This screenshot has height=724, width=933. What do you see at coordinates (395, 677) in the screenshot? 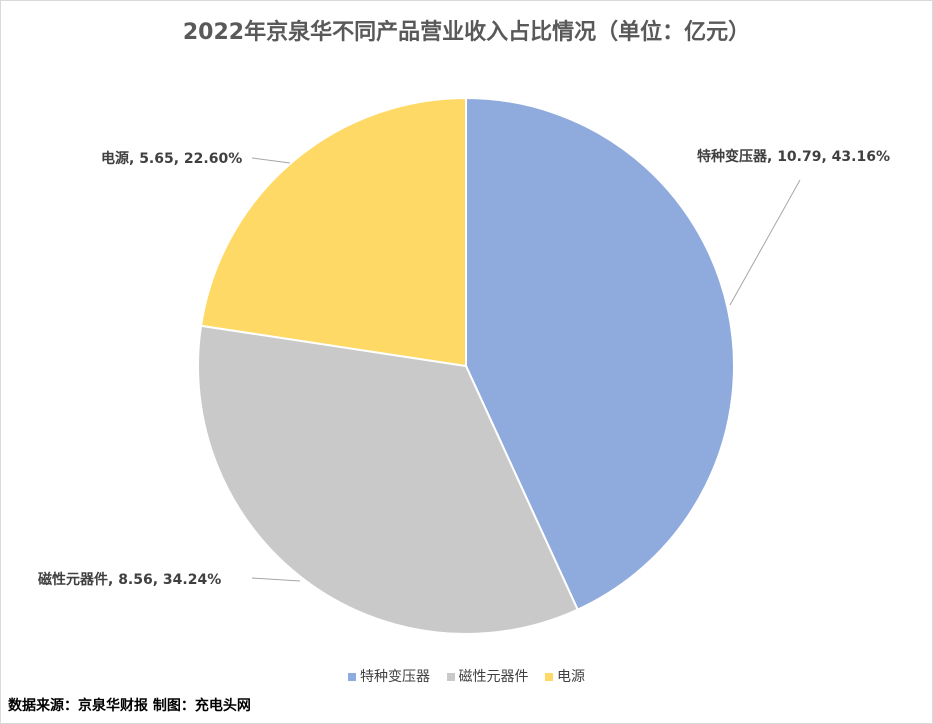
I see `legend-label: 特种变压器` at bounding box center [395, 677].